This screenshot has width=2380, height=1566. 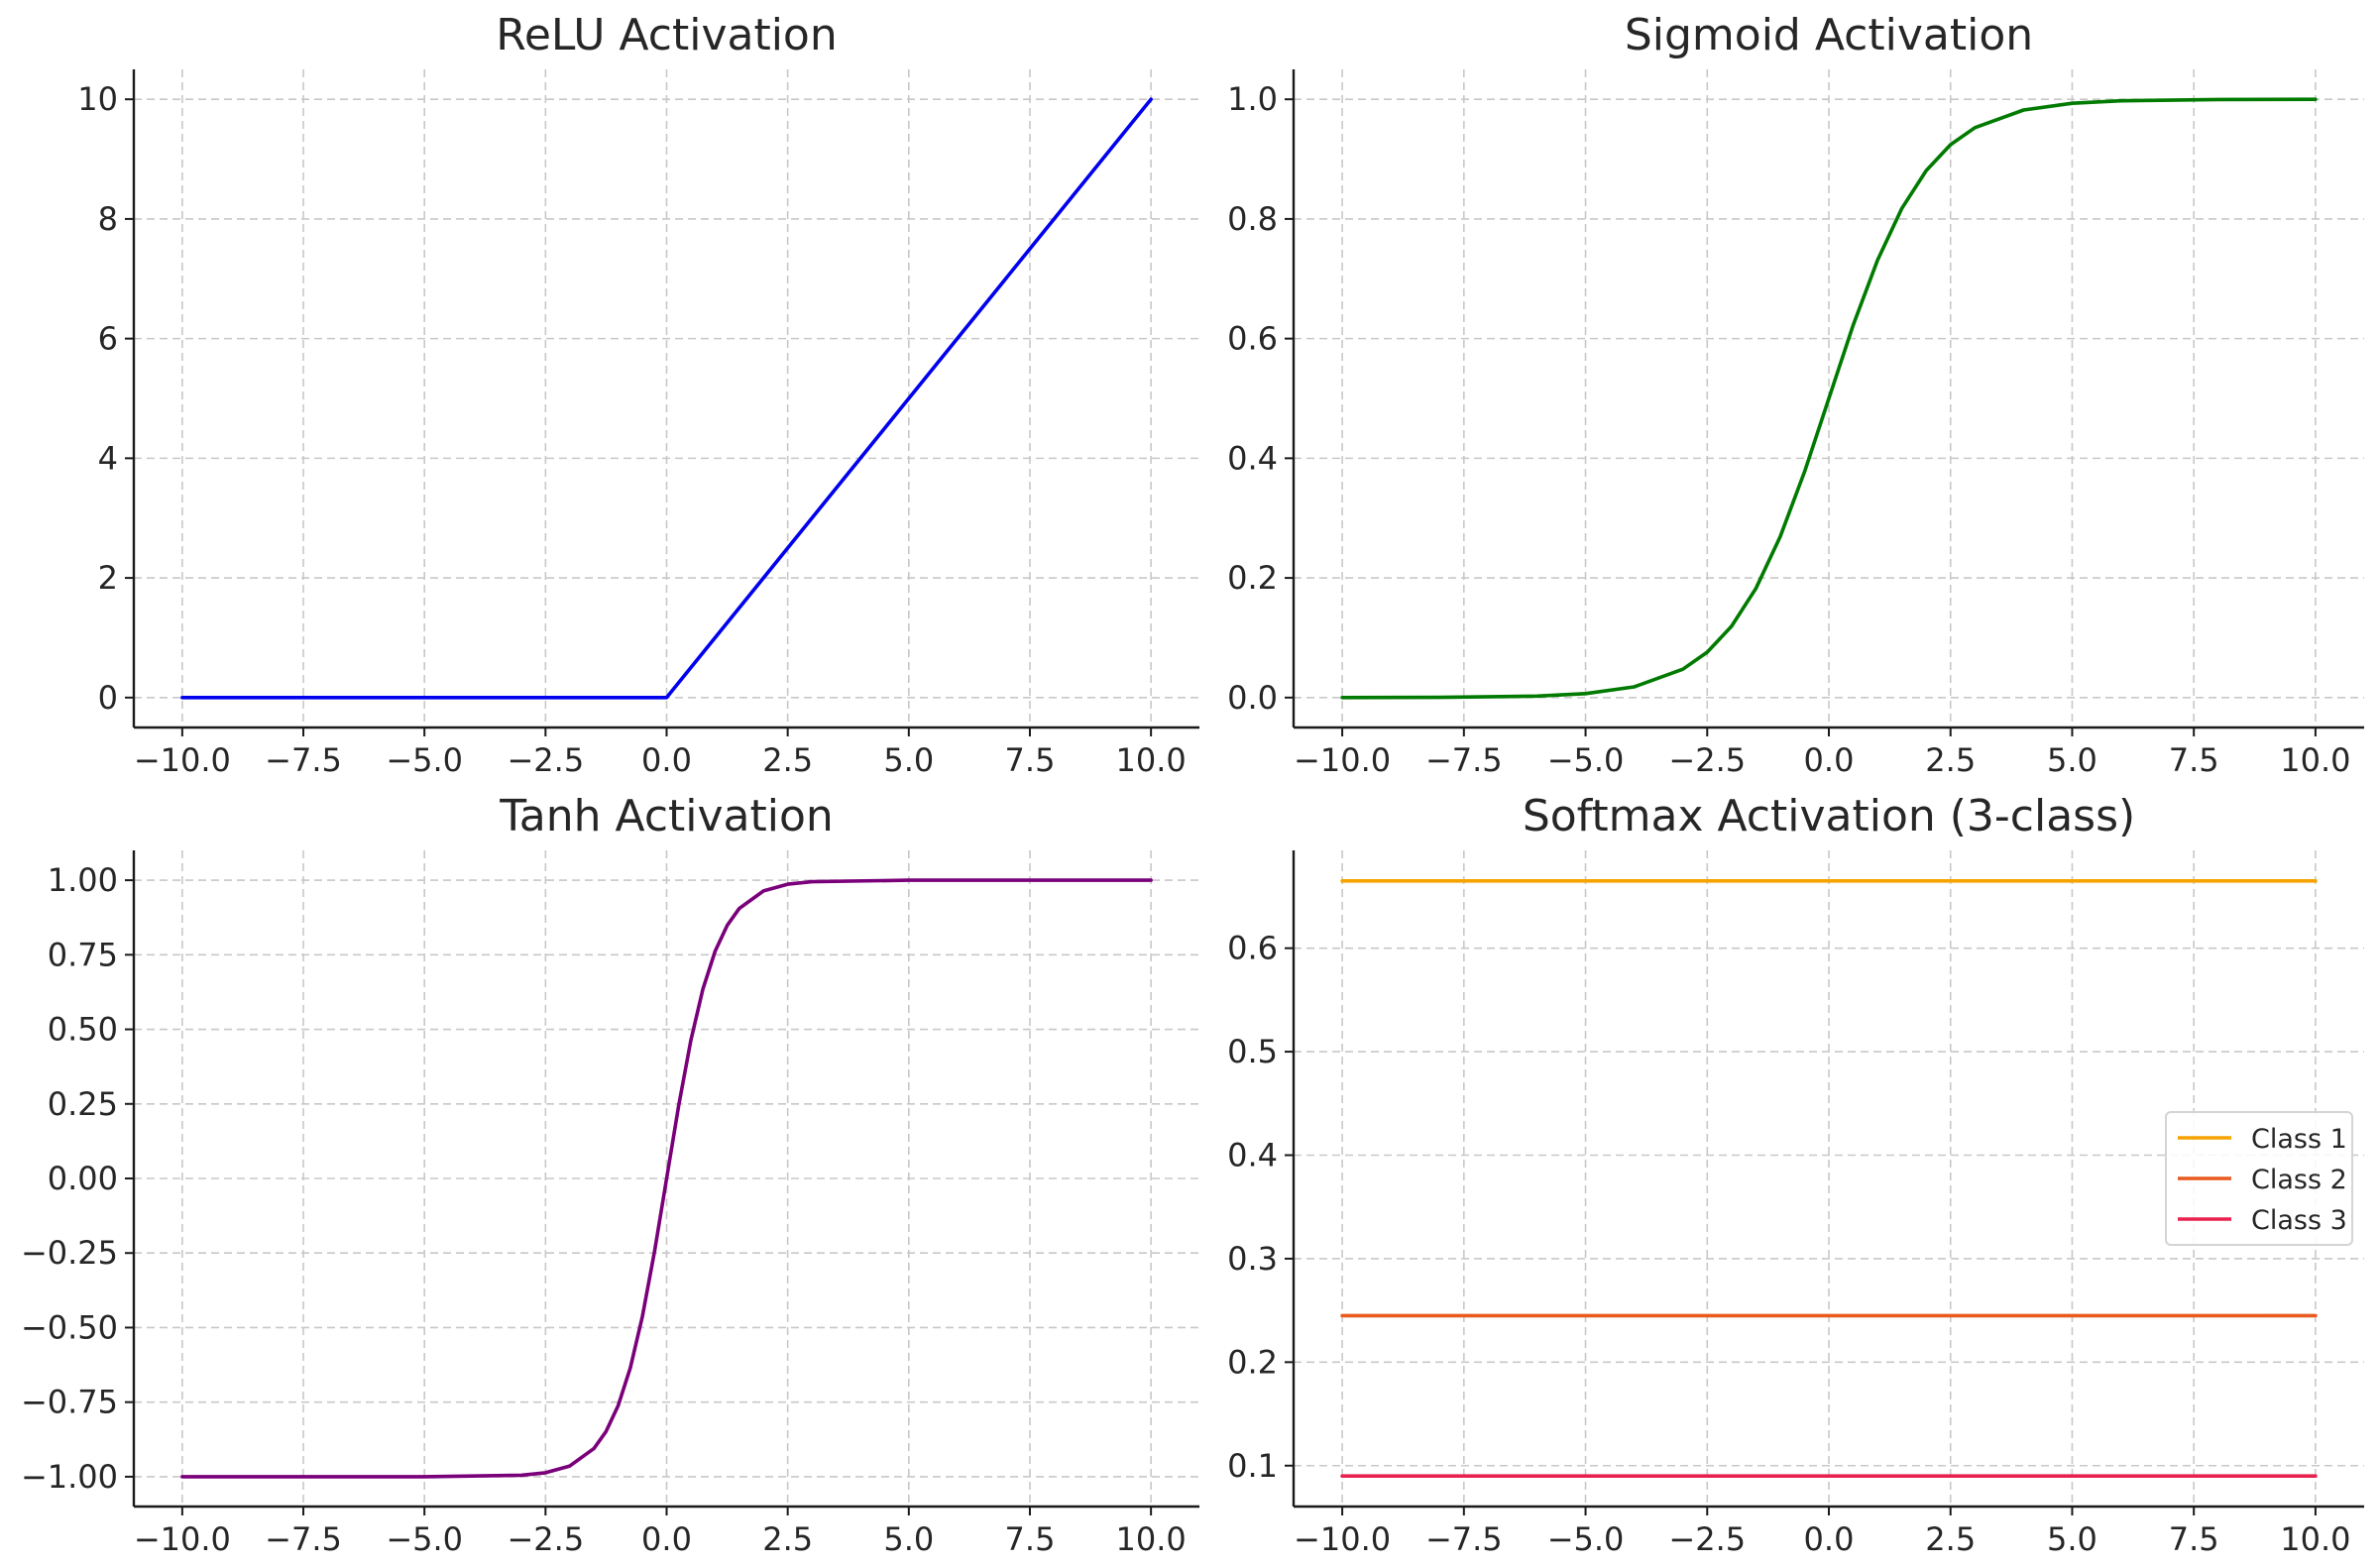 What do you see at coordinates (83, 880) in the screenshot?
I see `tanh-y-tick-label: 1.00` at bounding box center [83, 880].